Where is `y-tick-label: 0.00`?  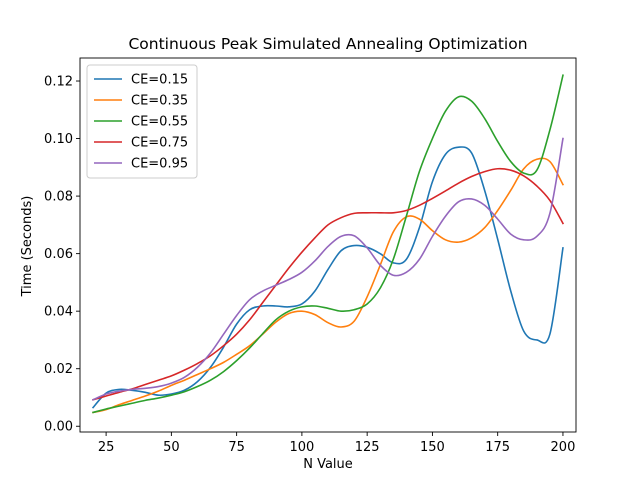
y-tick-label: 0.00 is located at coordinates (58, 427).